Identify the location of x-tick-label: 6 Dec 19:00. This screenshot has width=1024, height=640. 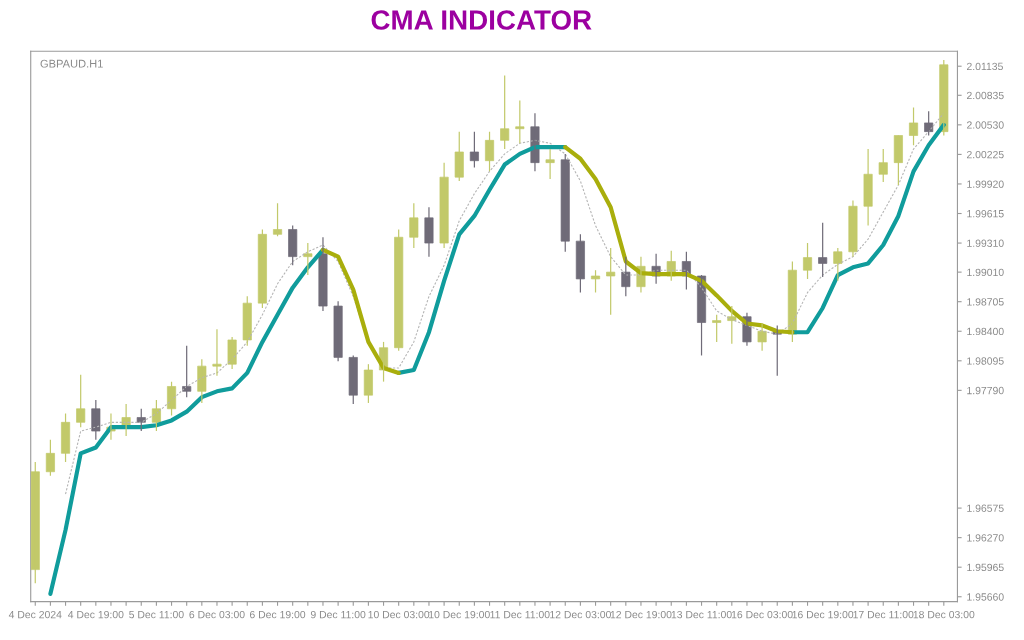
(277, 614).